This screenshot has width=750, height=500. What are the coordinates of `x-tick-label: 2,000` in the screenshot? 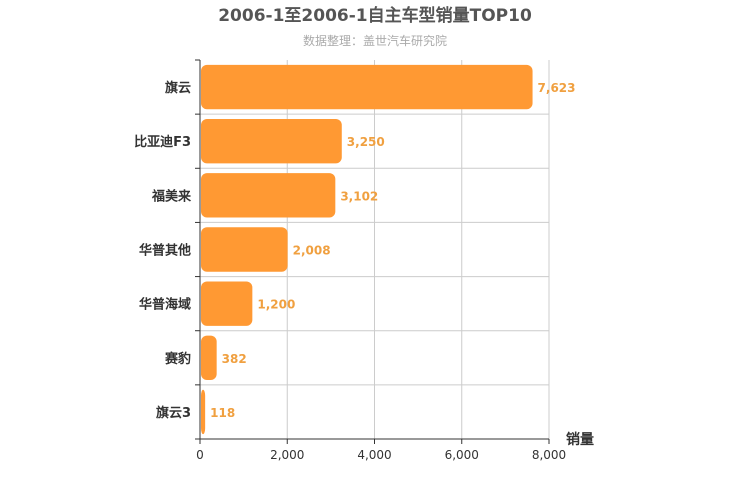 It's located at (287, 455).